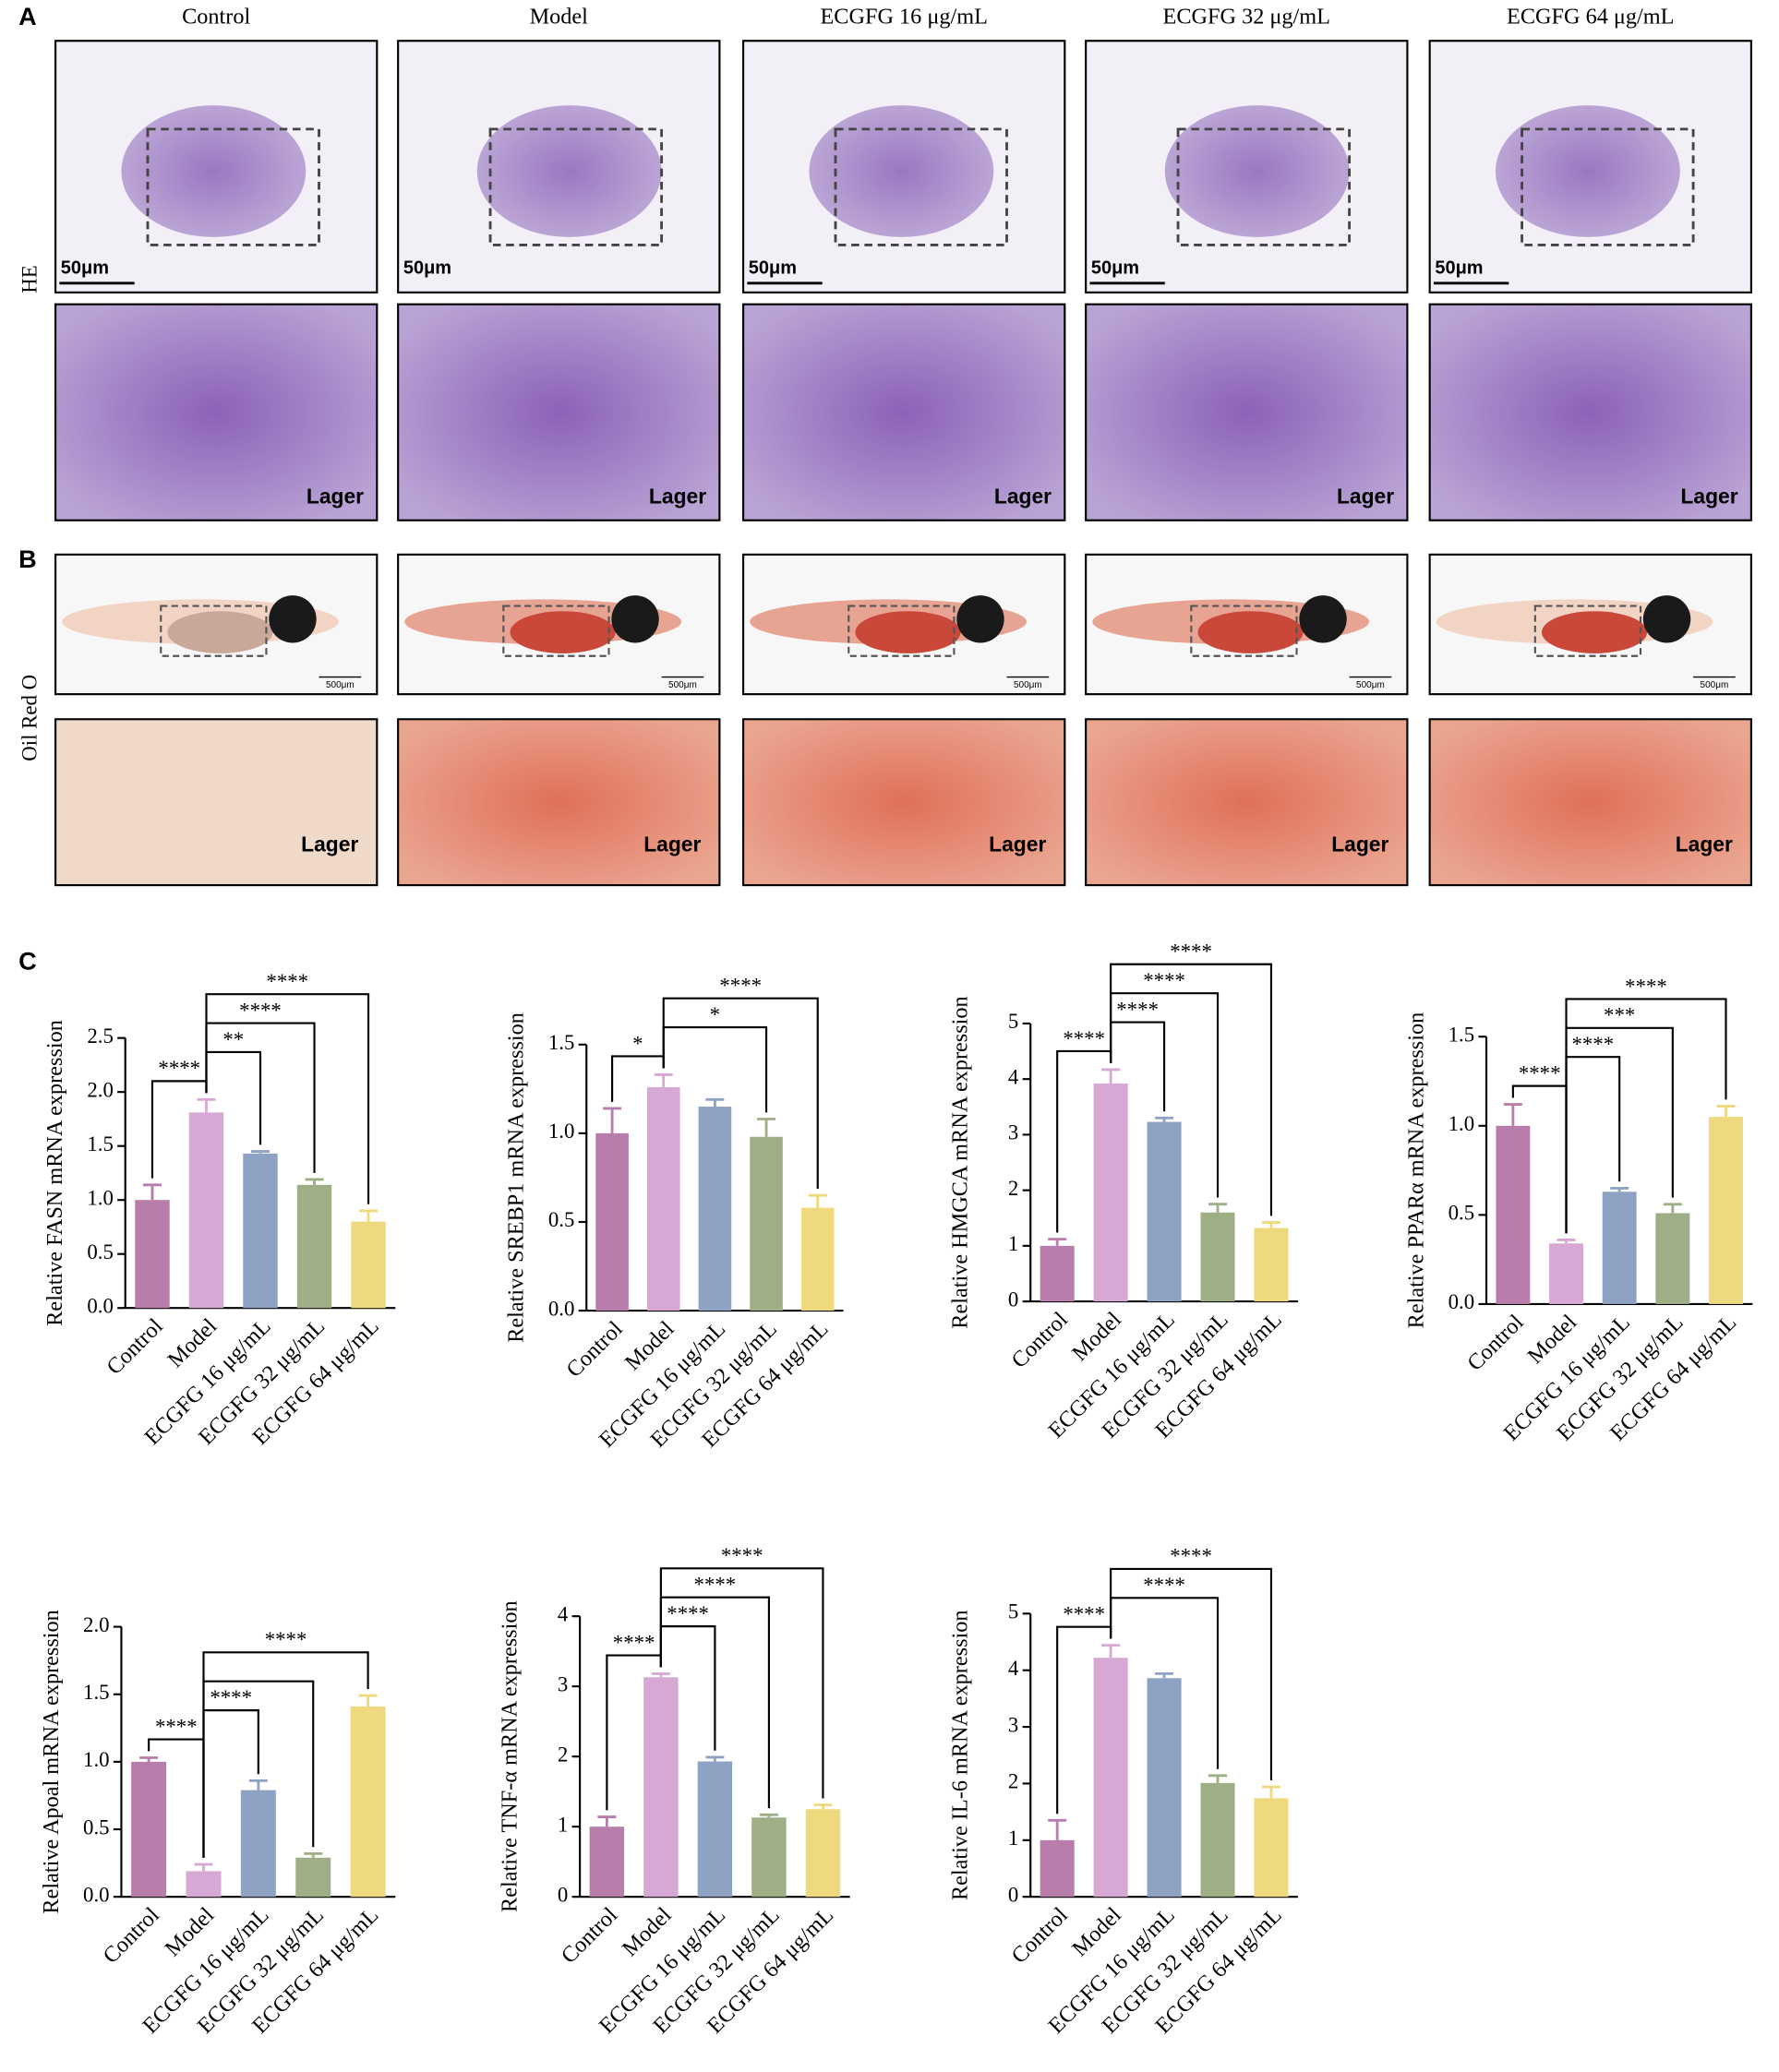 This screenshot has height=2072, width=1779. Describe the element at coordinates (216, 17) in the screenshot. I see `column-header: Control` at that location.